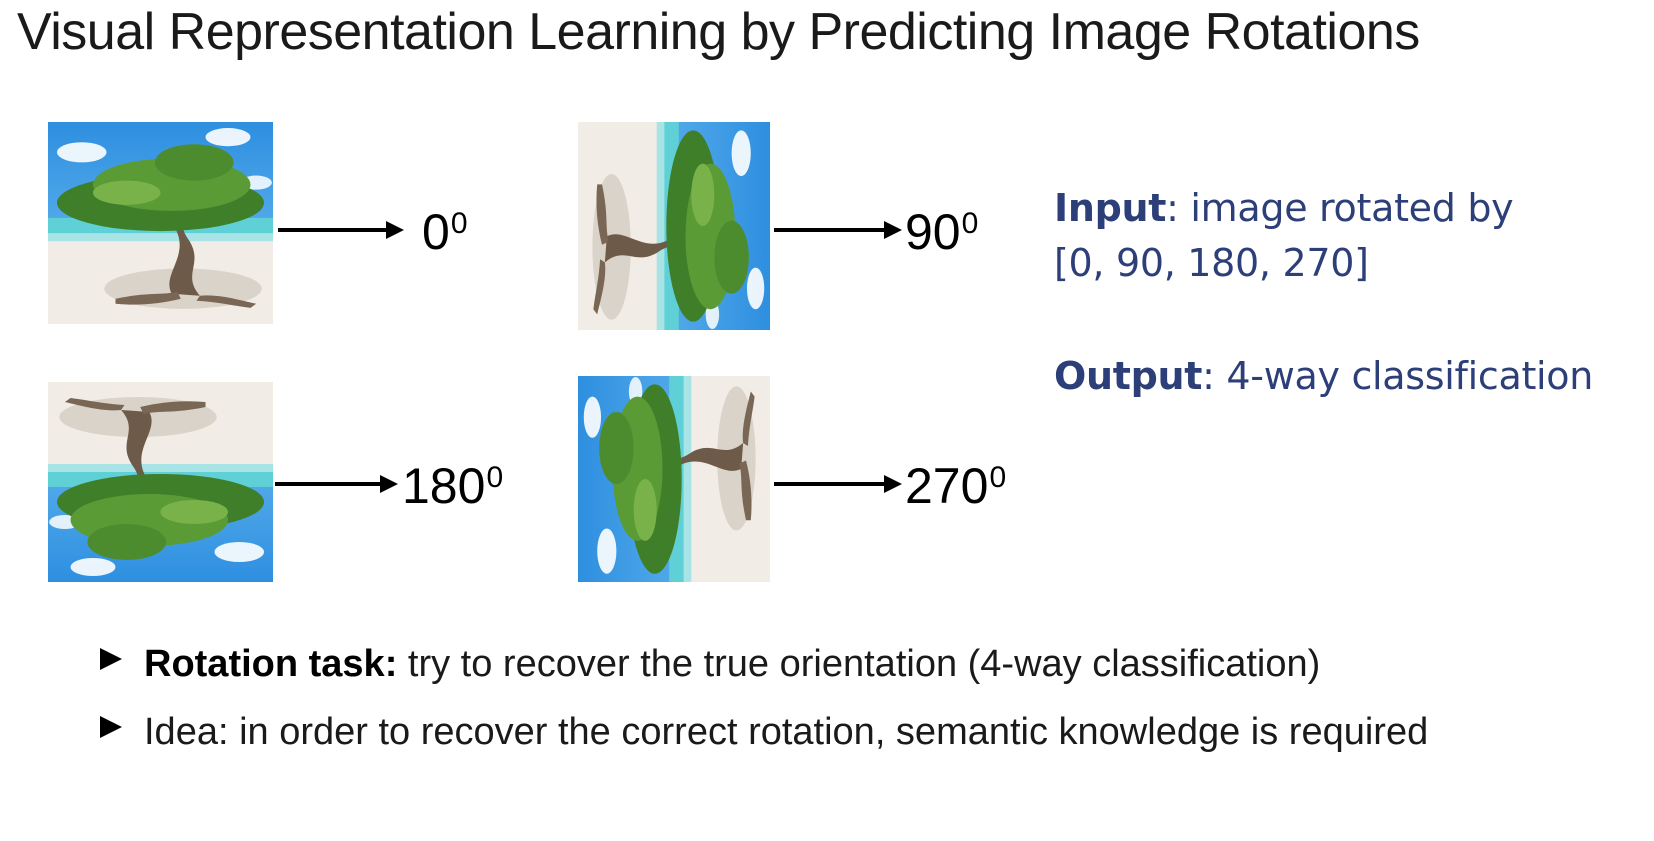  Describe the element at coordinates (956, 486) in the screenshot. I see `rotation-label-270: 2700` at that location.